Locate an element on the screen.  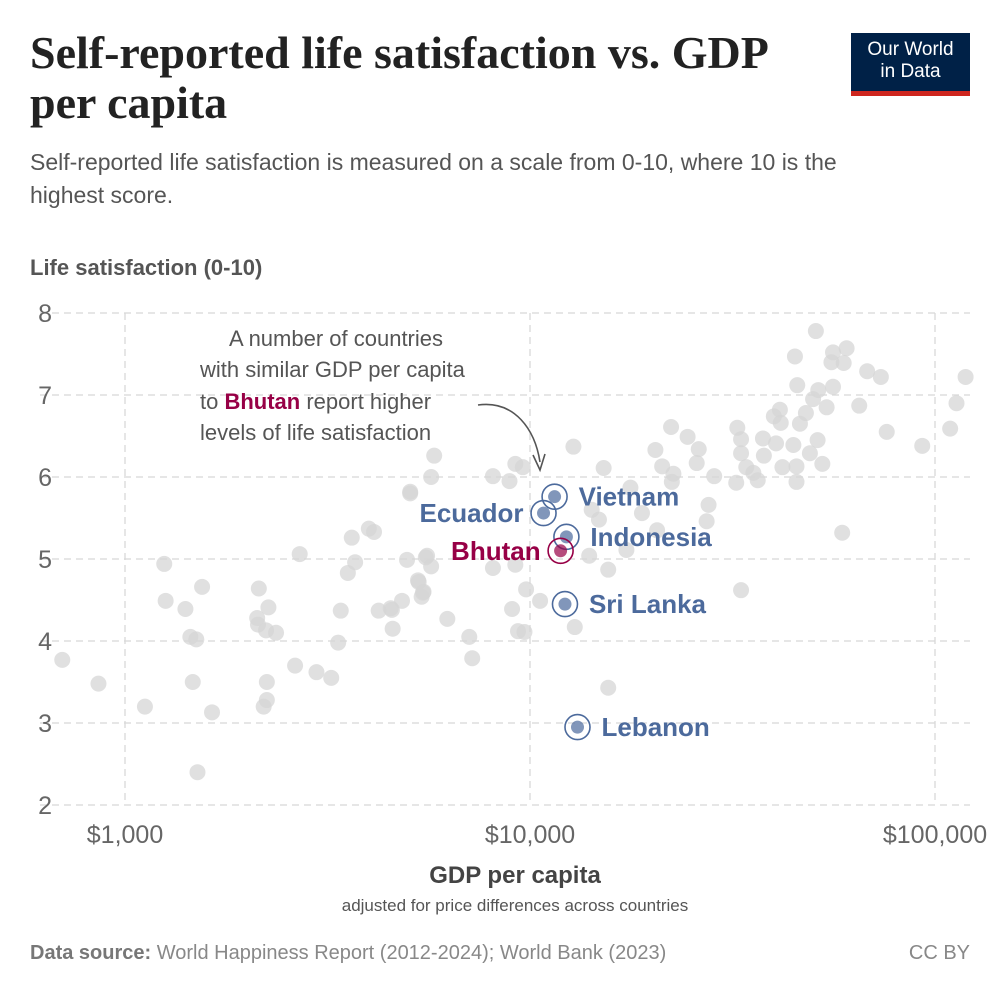
highlight-bhutan: Bhutan is located at coordinates (512, 551).